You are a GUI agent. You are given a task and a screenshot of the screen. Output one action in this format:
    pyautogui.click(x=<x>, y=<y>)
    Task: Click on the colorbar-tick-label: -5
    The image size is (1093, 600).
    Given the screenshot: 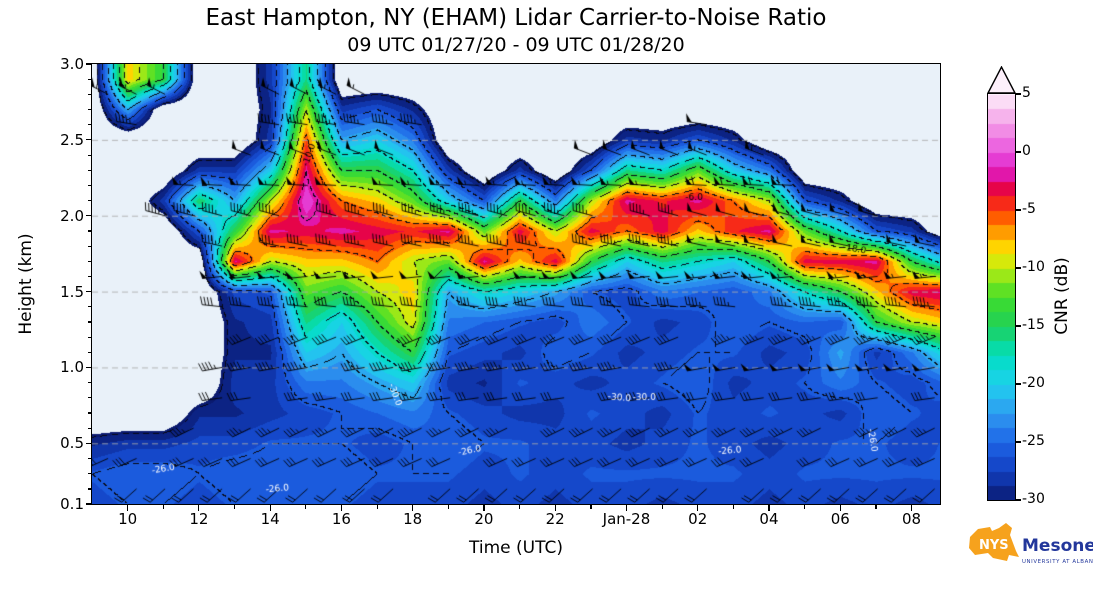 What is the action you would take?
    pyautogui.click(x=1029, y=209)
    